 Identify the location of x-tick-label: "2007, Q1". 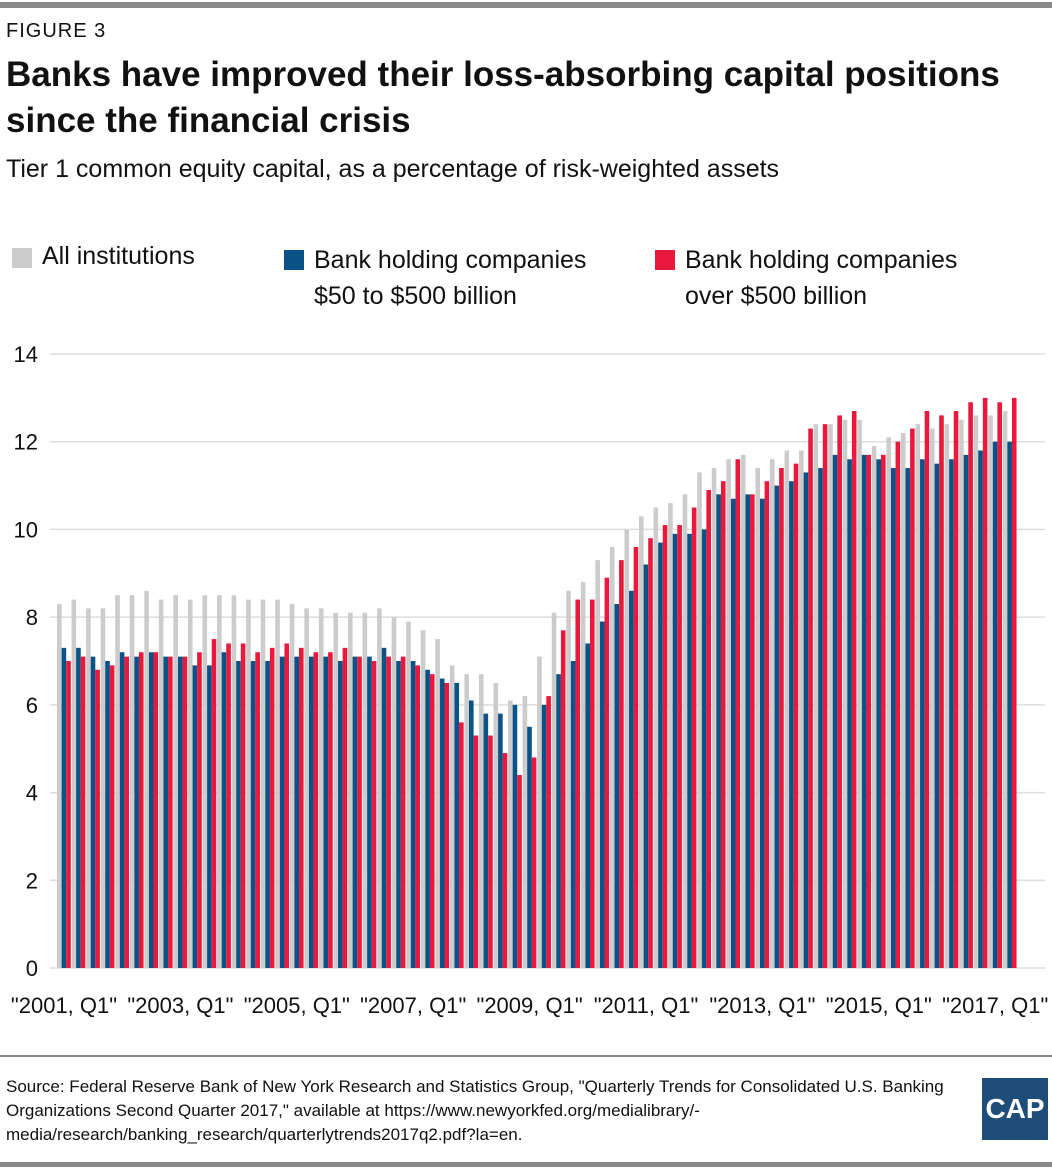
(413, 1005).